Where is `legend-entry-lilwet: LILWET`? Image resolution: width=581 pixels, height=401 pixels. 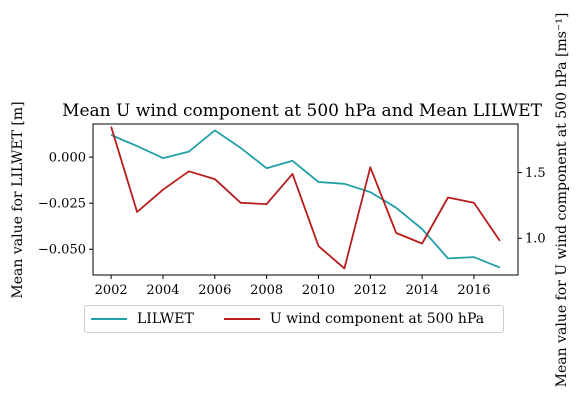
legend-entry-lilwet: LILWET is located at coordinates (141, 319).